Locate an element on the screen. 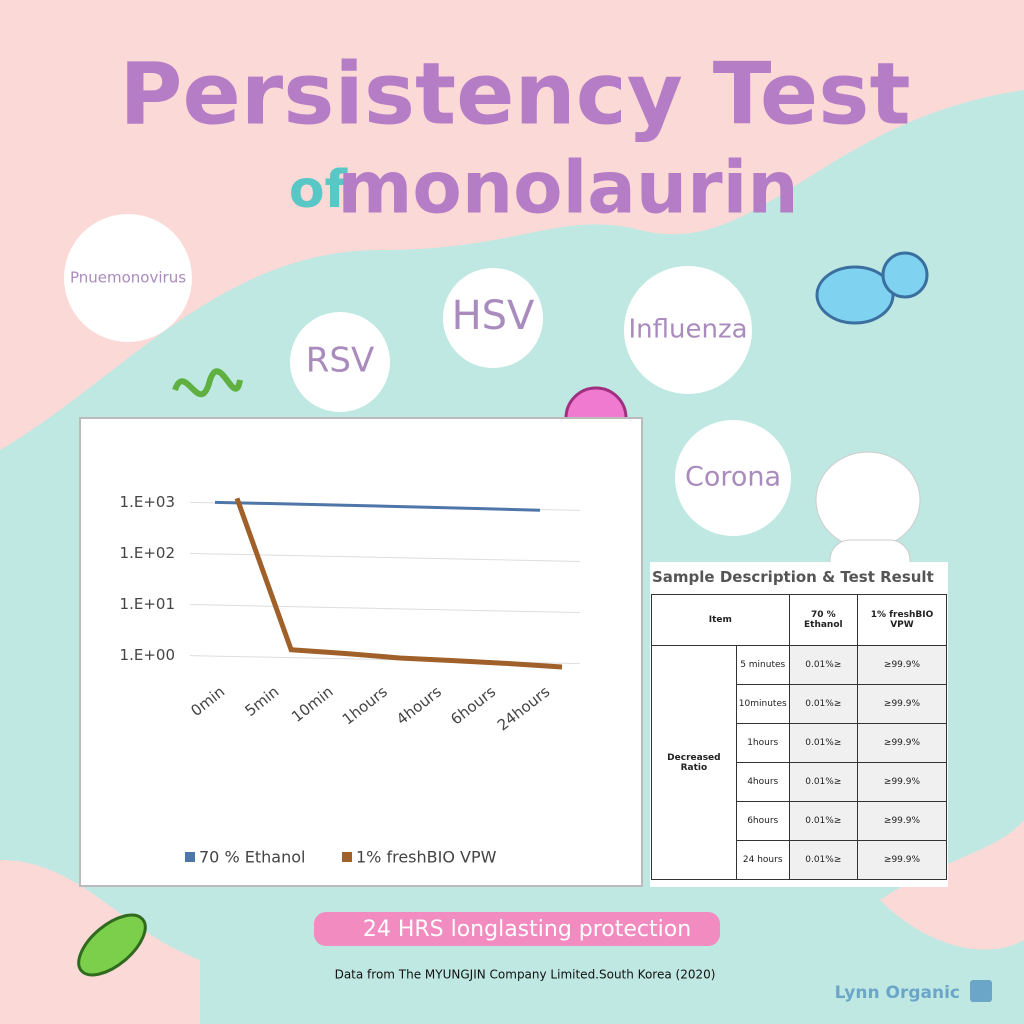 The height and width of the screenshot is (1024, 1024). table-cell: 4hours is located at coordinates (762, 782).